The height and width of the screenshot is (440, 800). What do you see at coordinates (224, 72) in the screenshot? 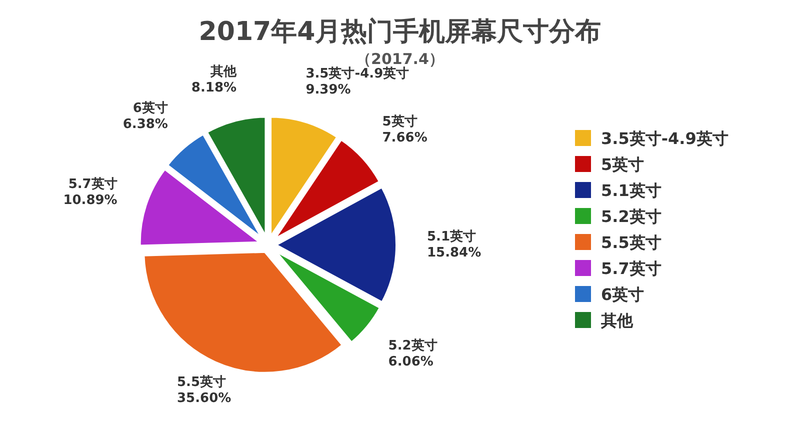
I see `slice-label: 其他` at bounding box center [224, 72].